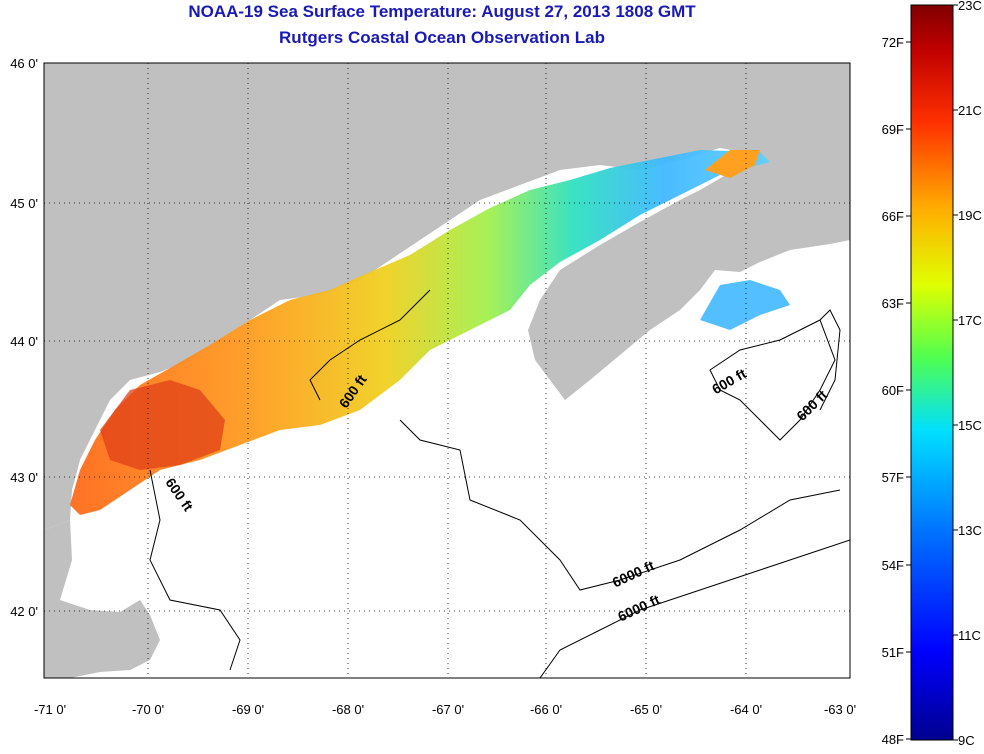  What do you see at coordinates (970, 530) in the screenshot?
I see `colorbar-celsius-label: 13C` at bounding box center [970, 530].